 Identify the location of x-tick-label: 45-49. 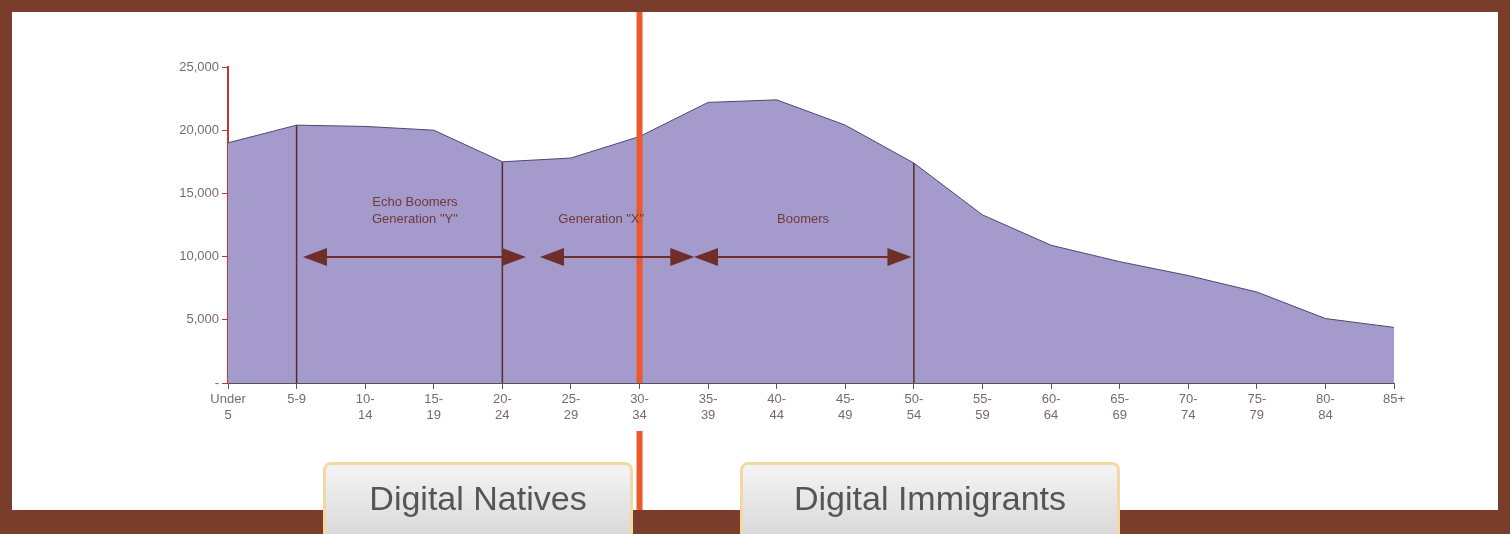
(845, 406).